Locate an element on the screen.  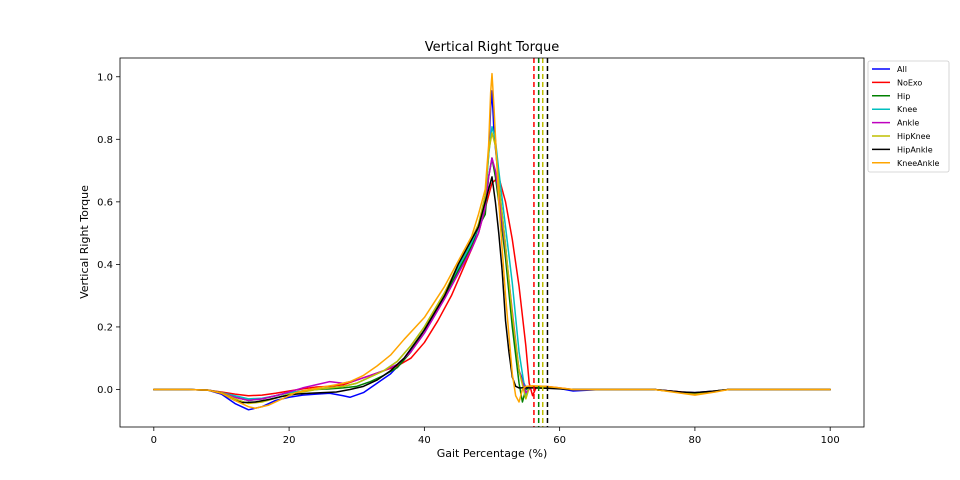
y-tick-label: 0.8 is located at coordinates (105, 140).